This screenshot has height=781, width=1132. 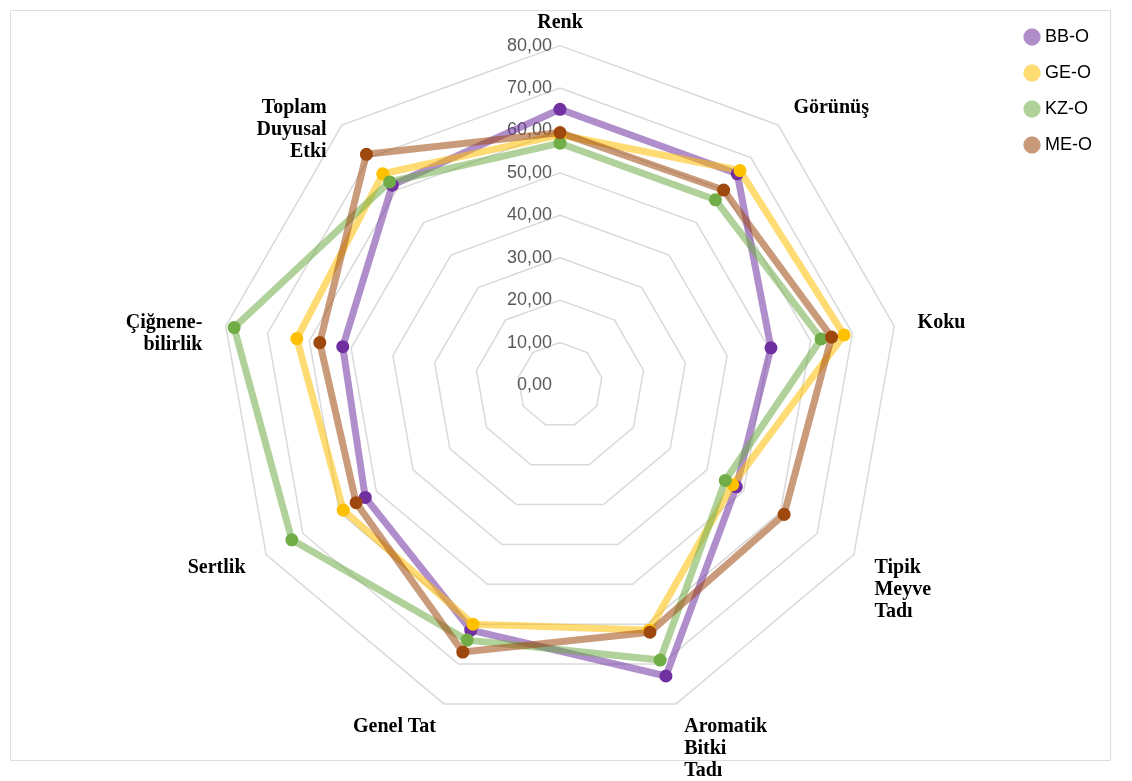 What do you see at coordinates (395, 725) in the screenshot?
I see `spoke-label: Genel Tat` at bounding box center [395, 725].